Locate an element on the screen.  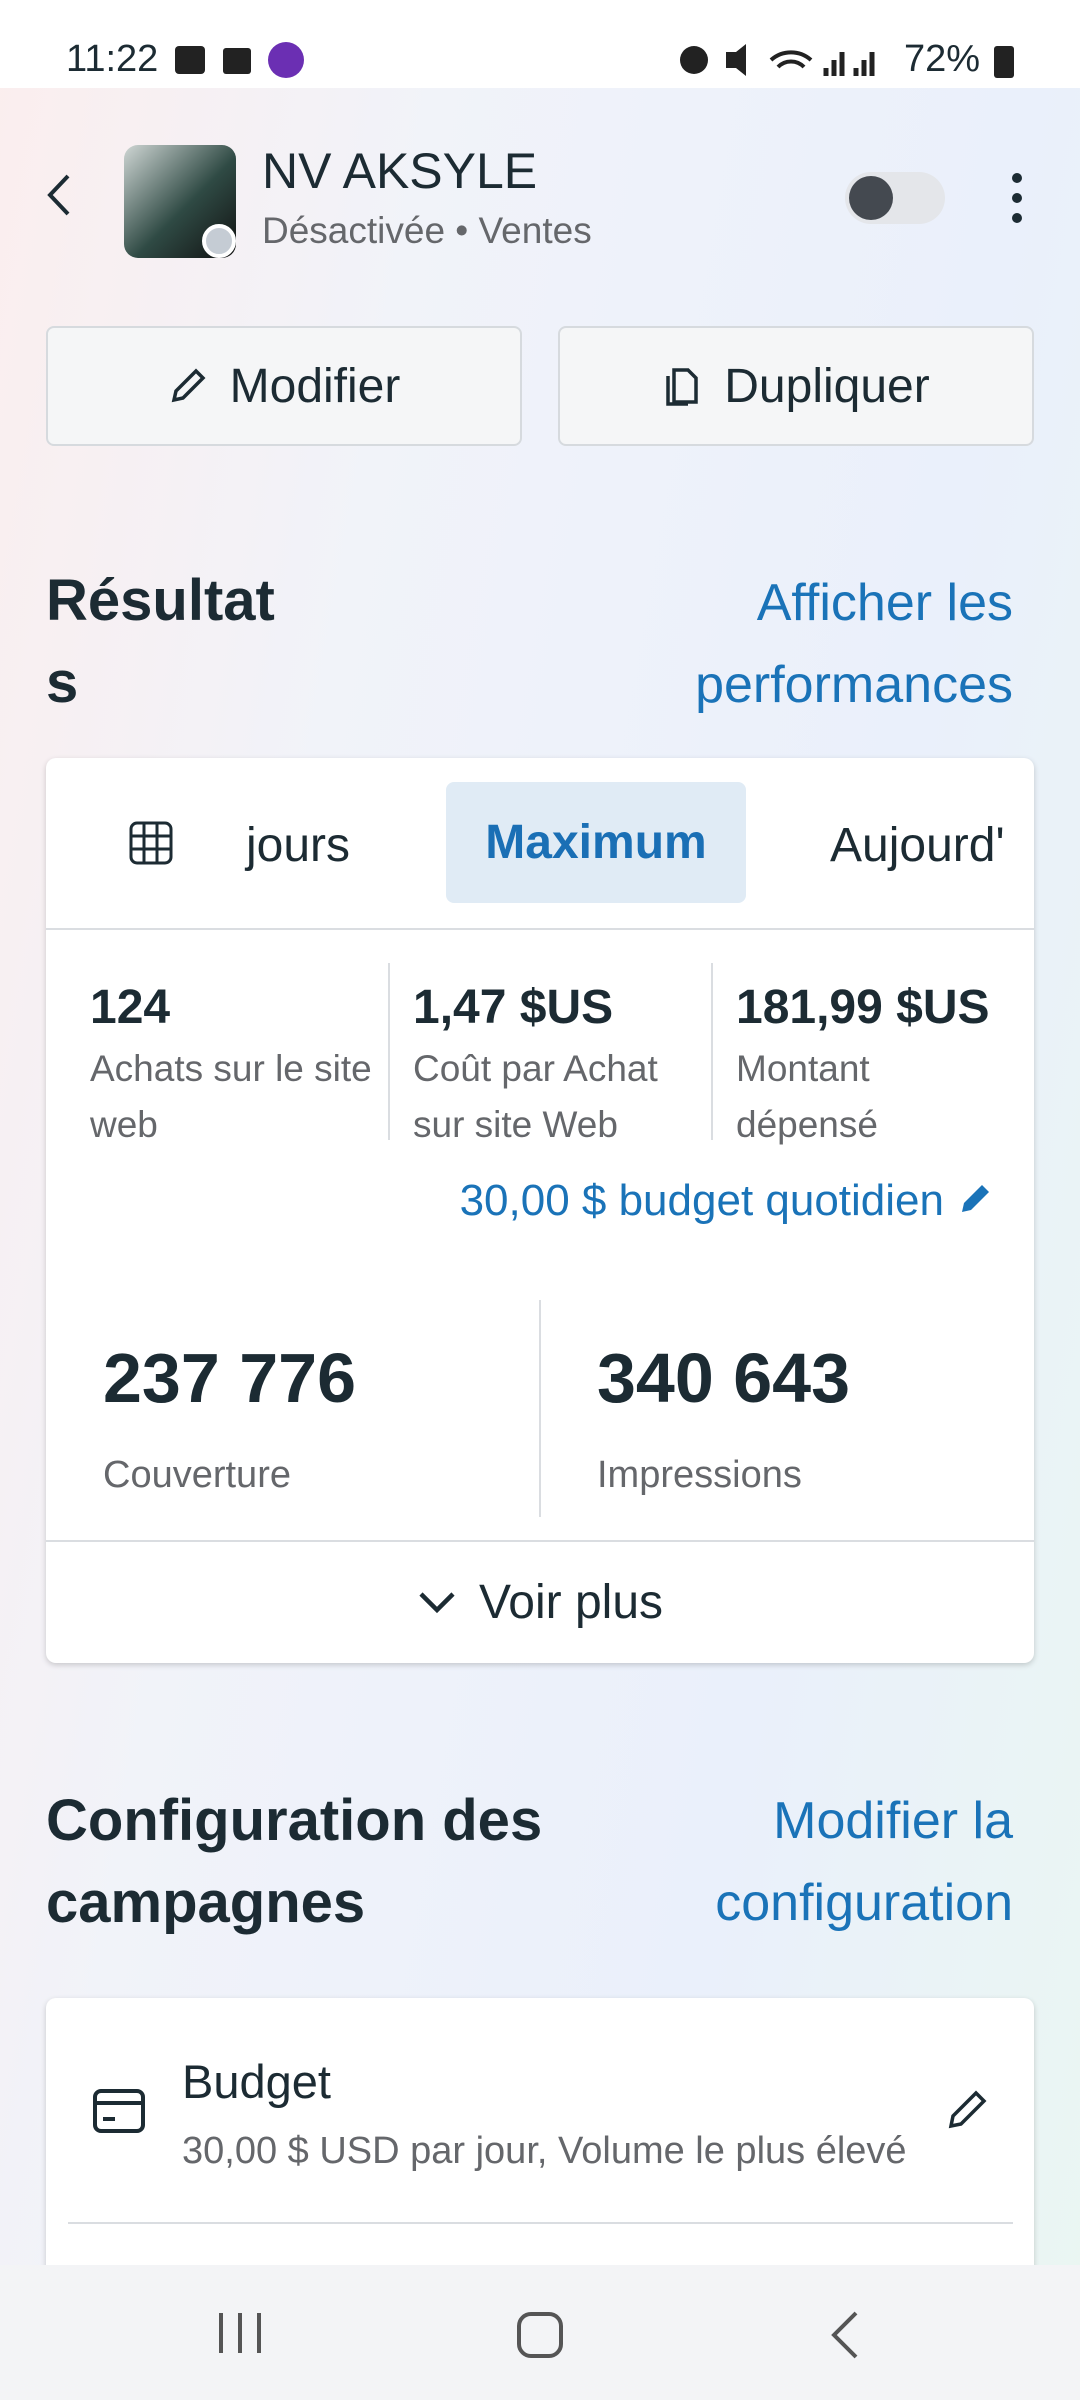
total-value: 237 776 is located at coordinates (230, 1378).